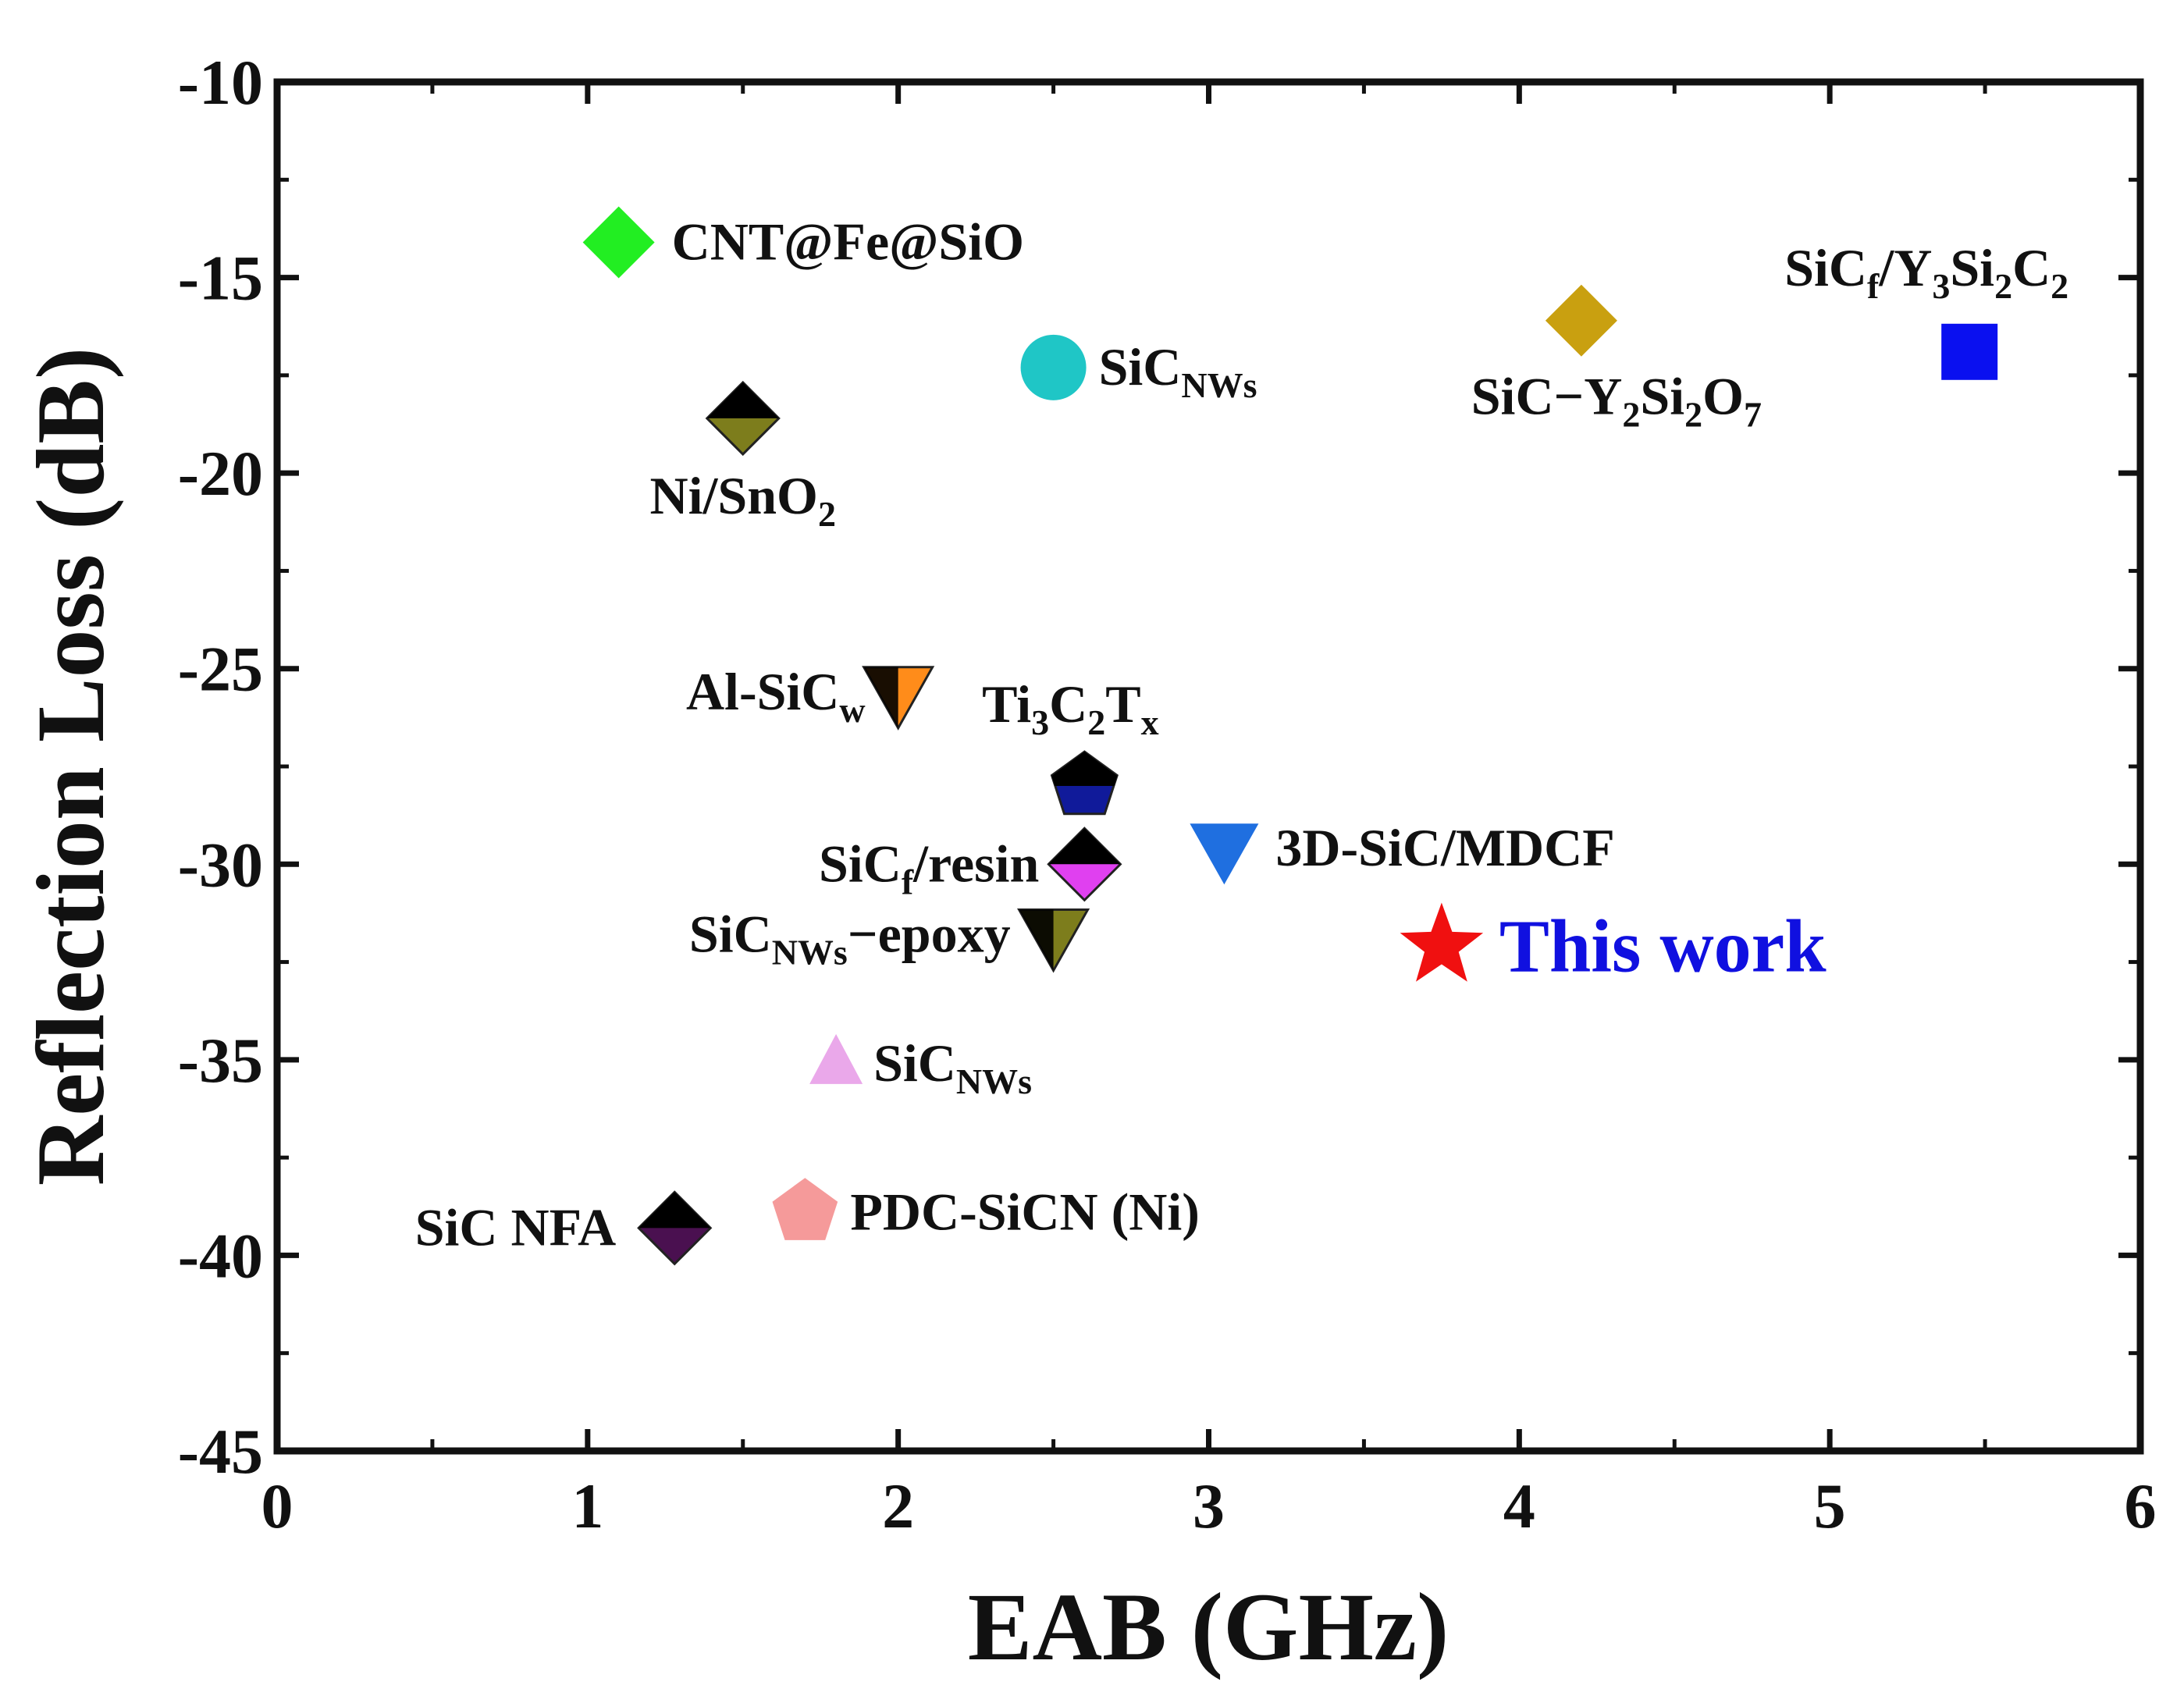 The height and width of the screenshot is (1696, 2184). What do you see at coordinates (1122, 704) in the screenshot?
I see `label-segment: T` at bounding box center [1122, 704].